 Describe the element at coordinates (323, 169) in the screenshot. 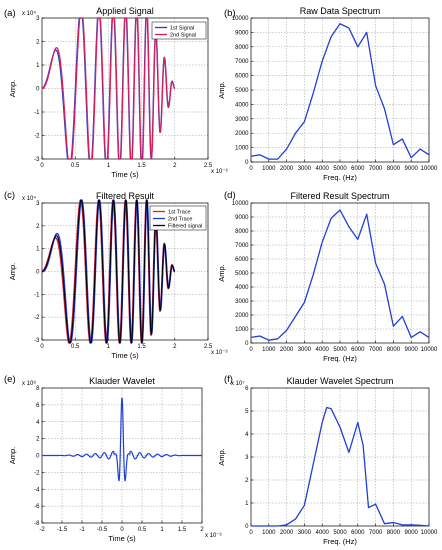

I see `x-tick-label: 4000` at that location.